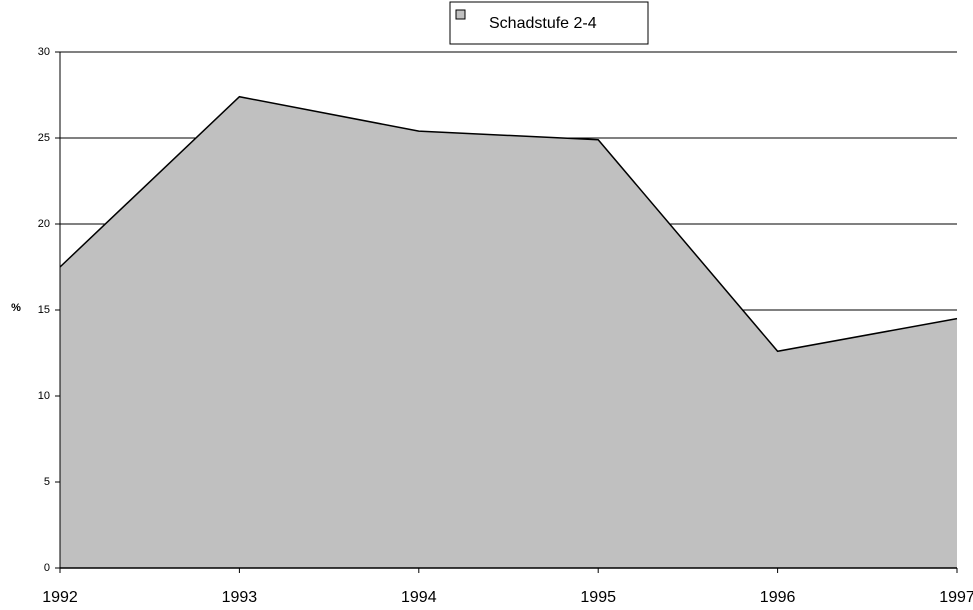  I want to click on x-tick-label: 1992, so click(60, 597).